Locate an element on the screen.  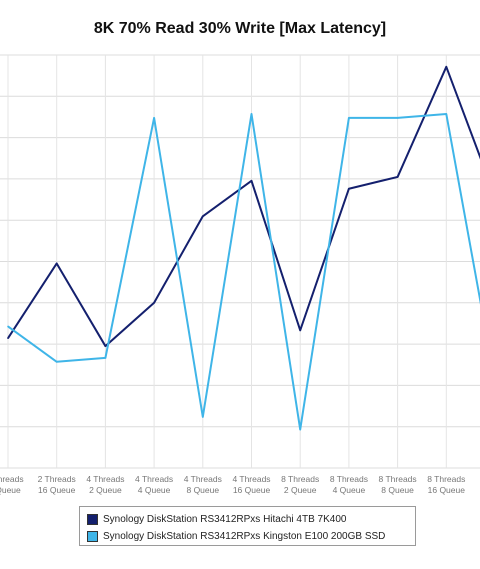
x-tick-label: 8 Threads 4 Queue is located at coordinates (349, 484).